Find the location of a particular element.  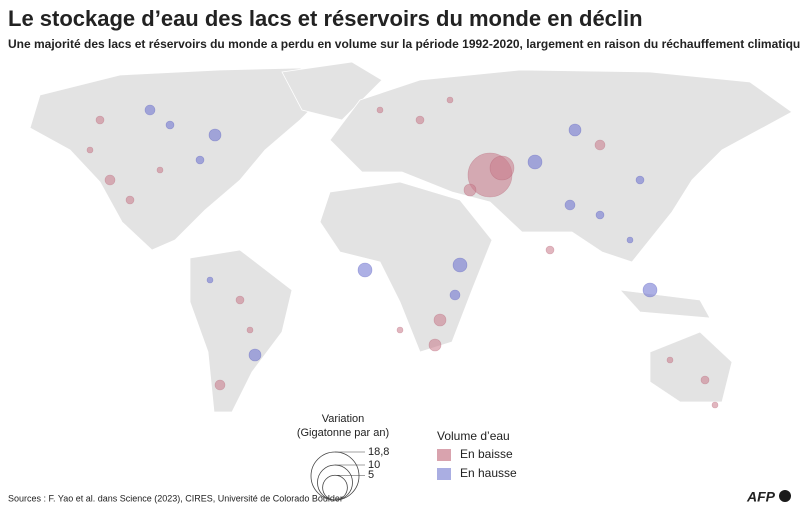

size-legend-label: 5 is located at coordinates (371, 475).